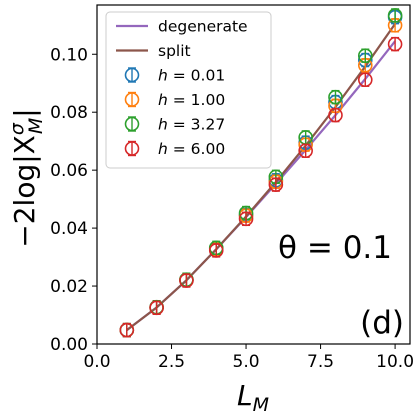 This screenshot has width=415, height=419. Describe the element at coordinates (196, 76) in the screenshot. I see `legend-label-value: = 0.01` at that location.